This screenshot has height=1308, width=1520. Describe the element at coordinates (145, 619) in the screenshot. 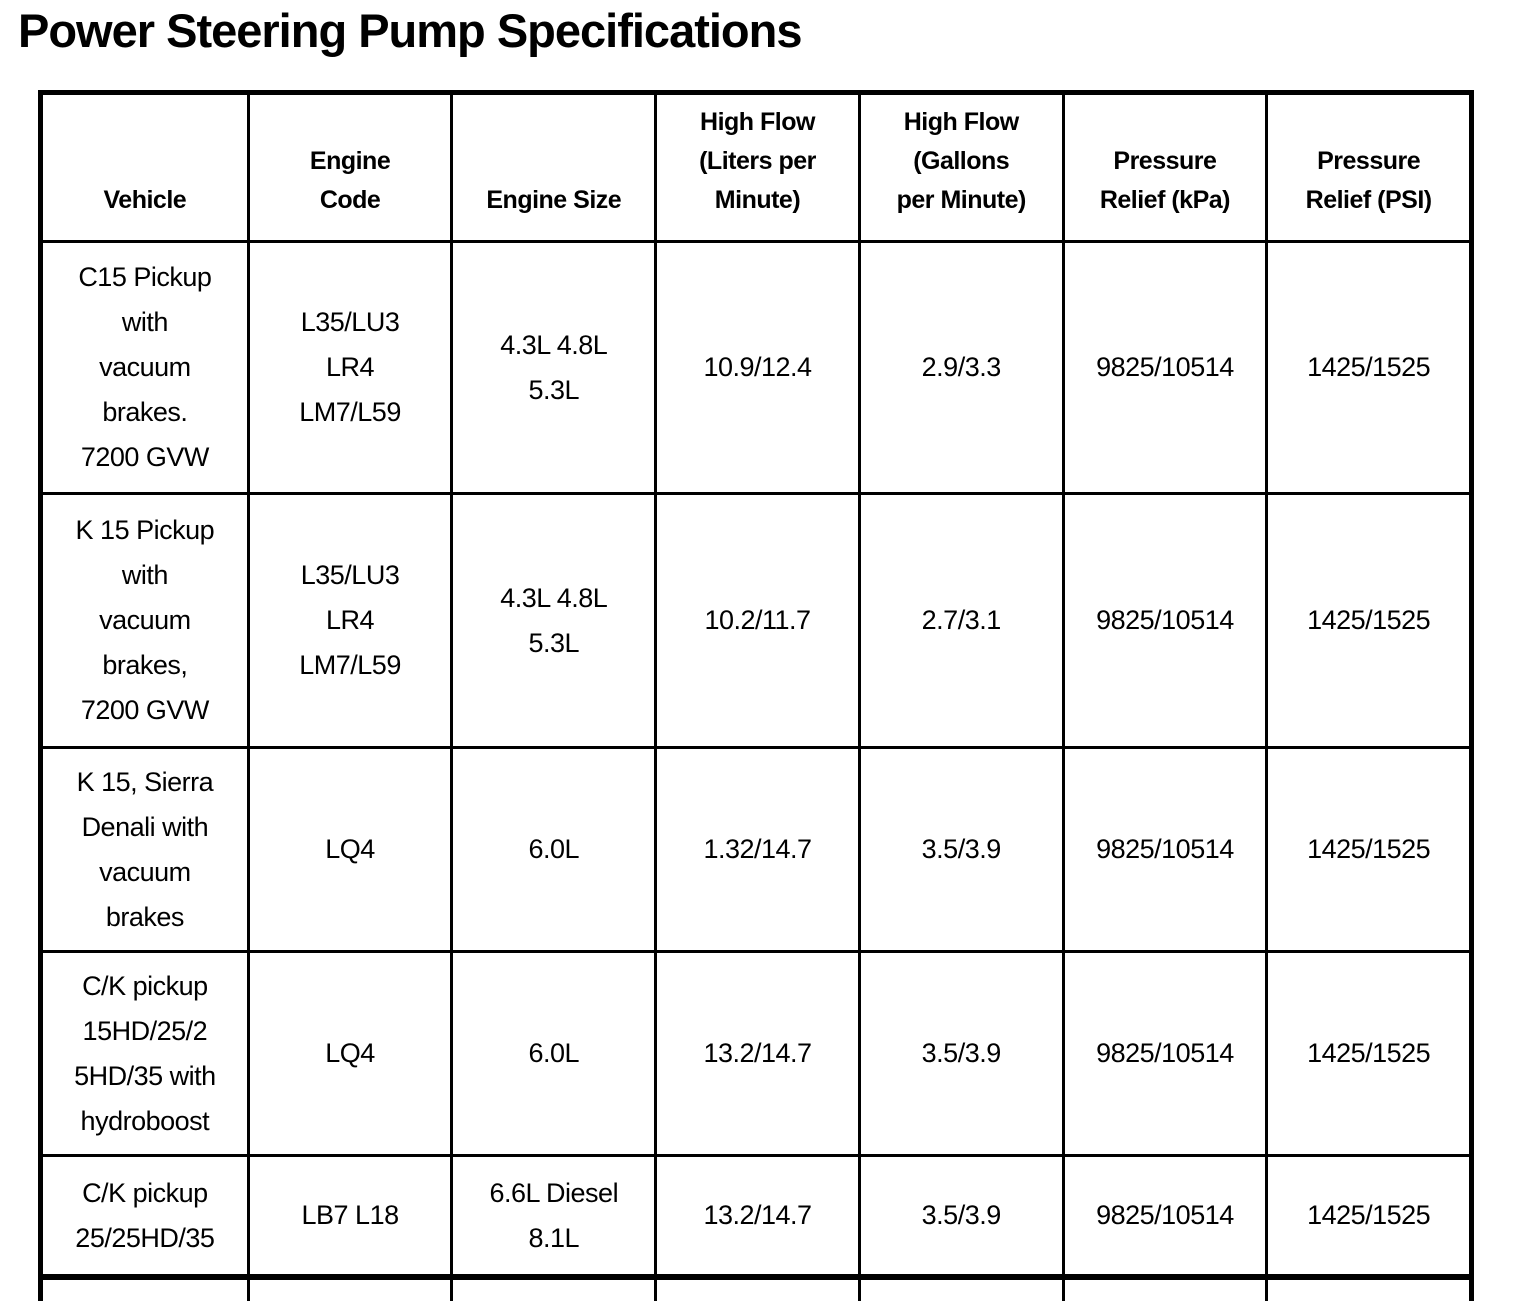

I see `cell-row2-vehicle: K 15 Pickup with vacuum brakes, 7200 GVW` at that location.